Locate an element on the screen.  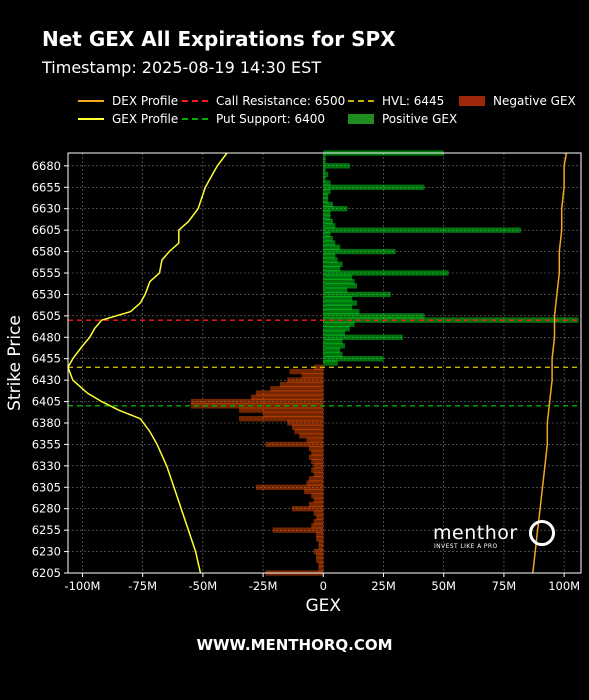
chart-timestamp: Timestamp: 2025-08-19 14:30 EST is located at coordinates (182, 67).